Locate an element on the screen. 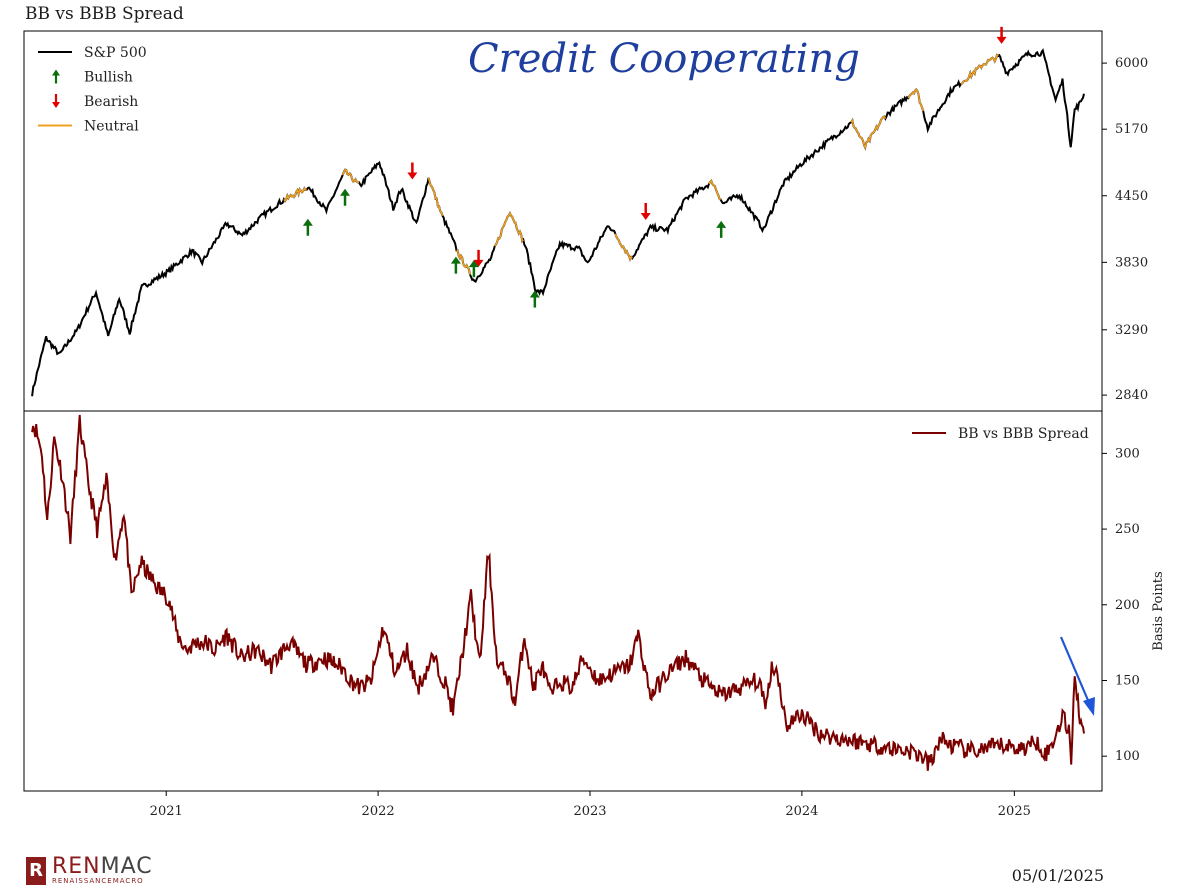  handwritten-annotation: Credit Cooperating is located at coordinates (664, 59).